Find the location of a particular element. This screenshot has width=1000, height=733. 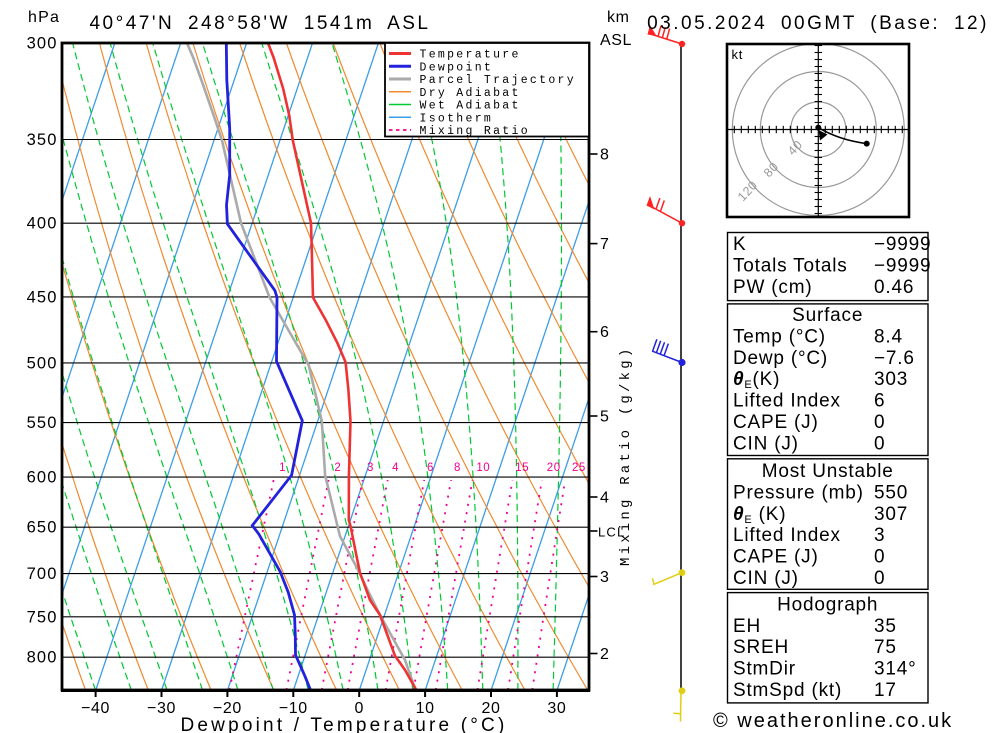

svg-text: −20 is located at coordinates (227, 708).